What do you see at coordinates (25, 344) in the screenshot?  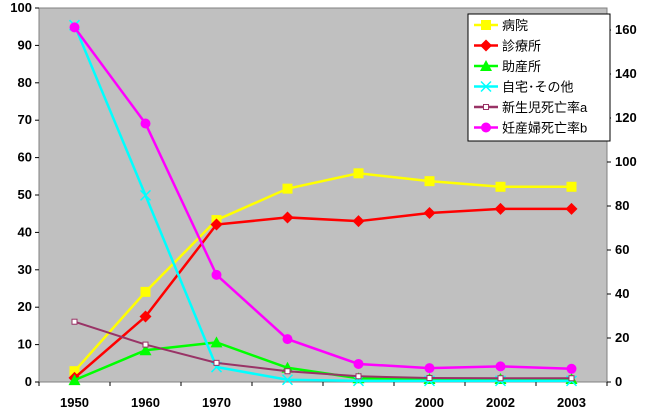 I see `y-left-tick-label: 10` at bounding box center [25, 344].